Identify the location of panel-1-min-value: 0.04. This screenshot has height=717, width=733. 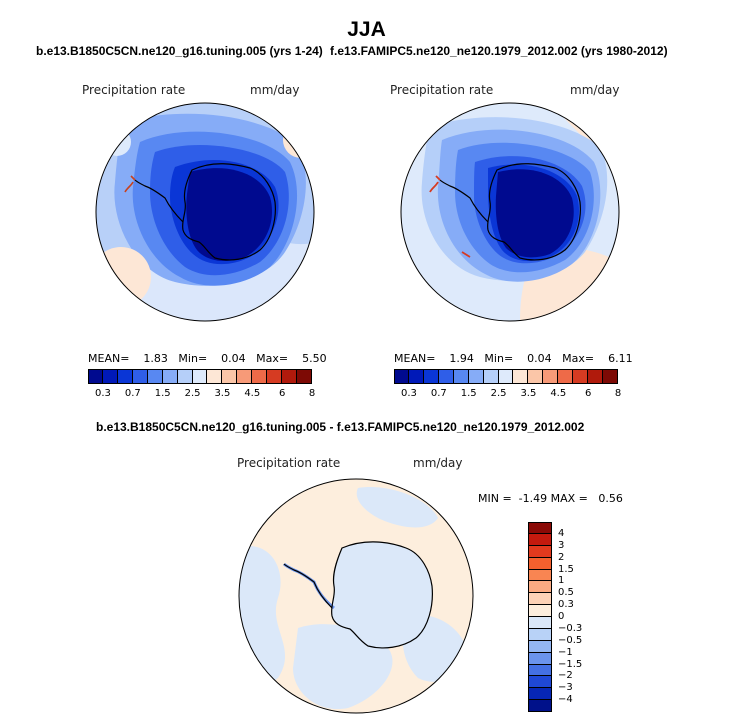
(233, 358).